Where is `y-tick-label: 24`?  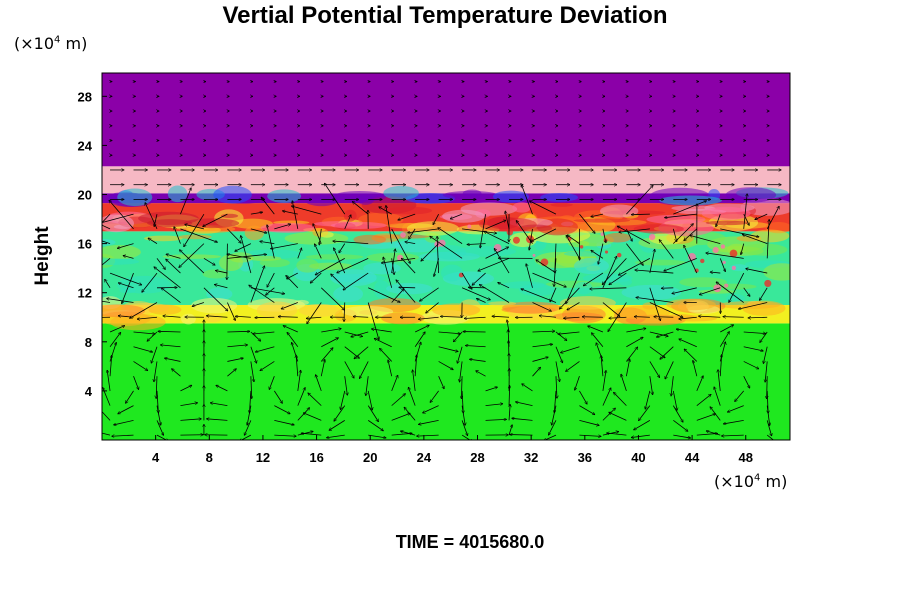 y-tick-label: 24 is located at coordinates (85, 145).